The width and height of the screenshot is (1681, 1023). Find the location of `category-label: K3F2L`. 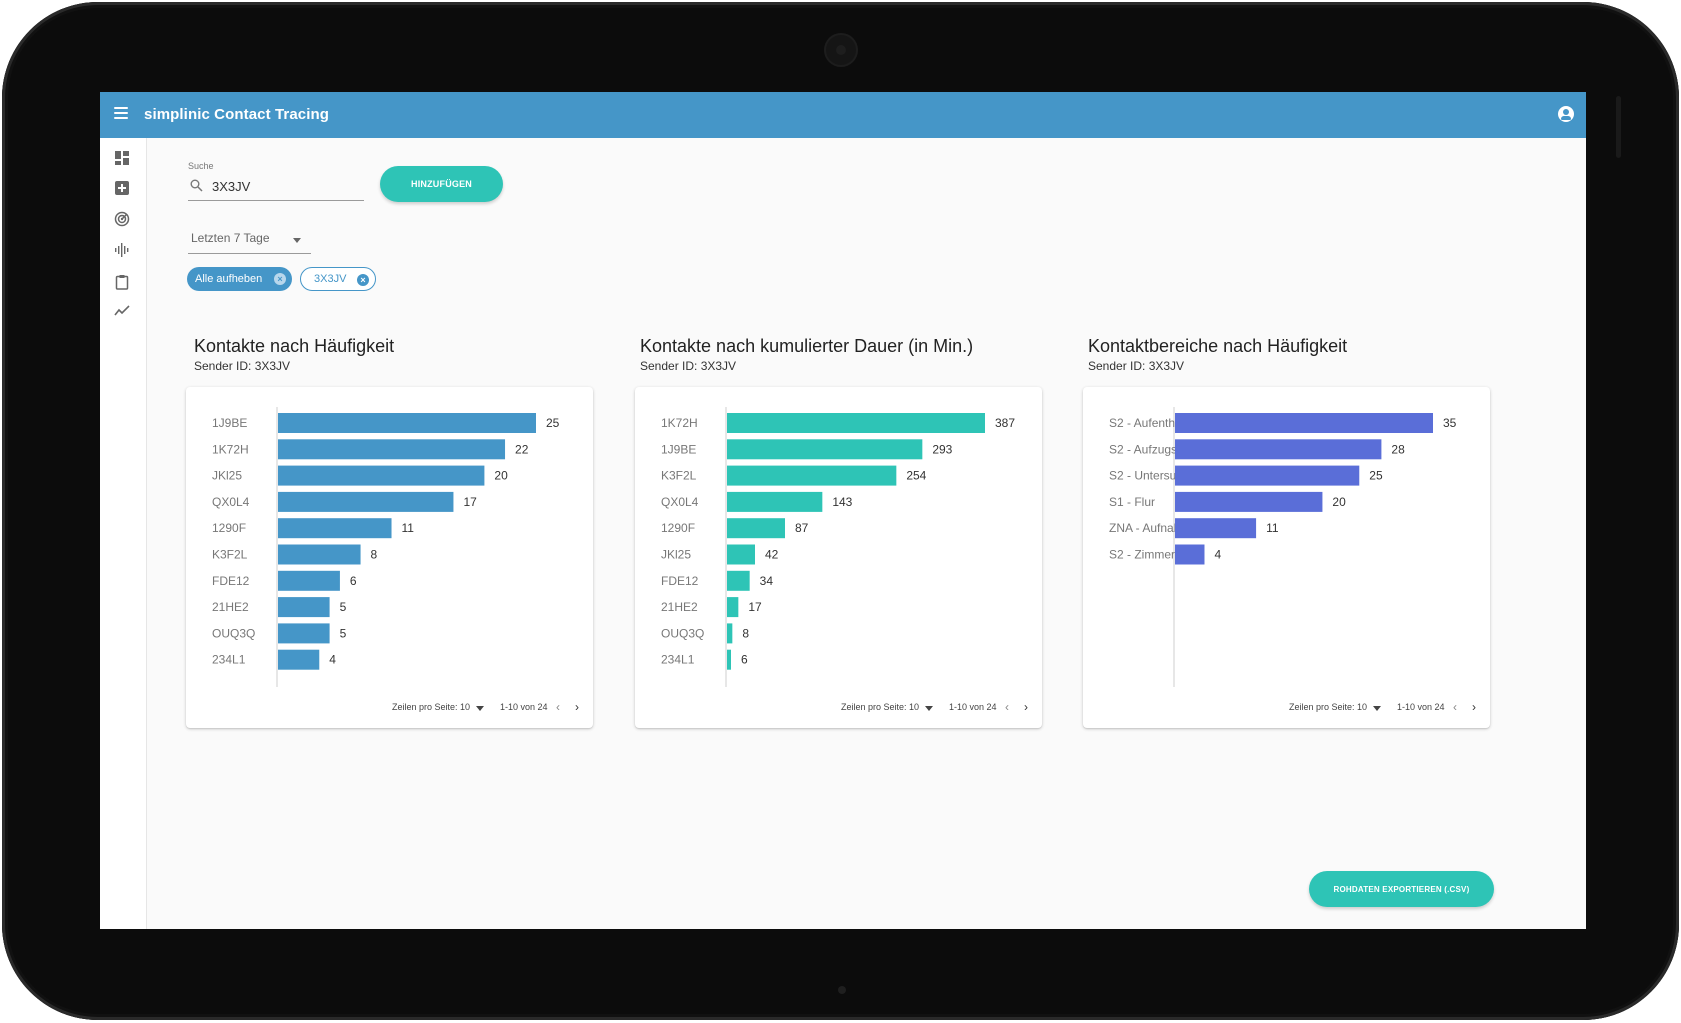

category-label: K3F2L is located at coordinates (679, 476).